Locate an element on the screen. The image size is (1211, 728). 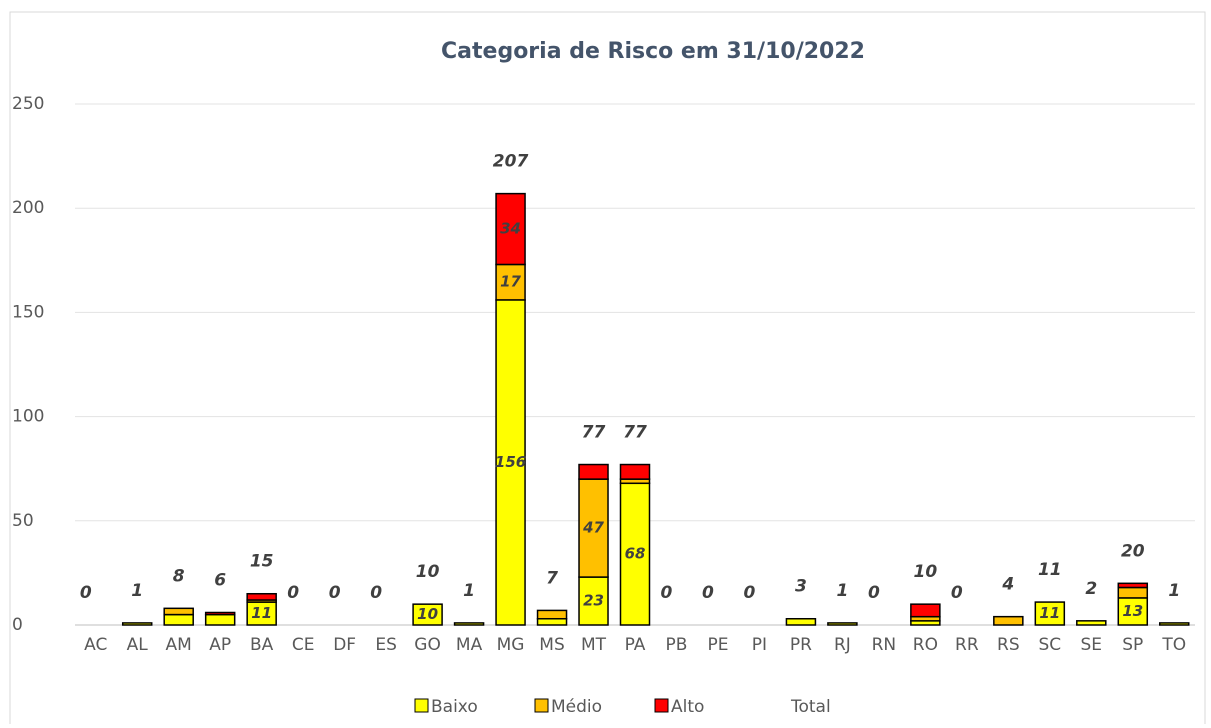
total-label: 20 is located at coordinates (1133, 551).